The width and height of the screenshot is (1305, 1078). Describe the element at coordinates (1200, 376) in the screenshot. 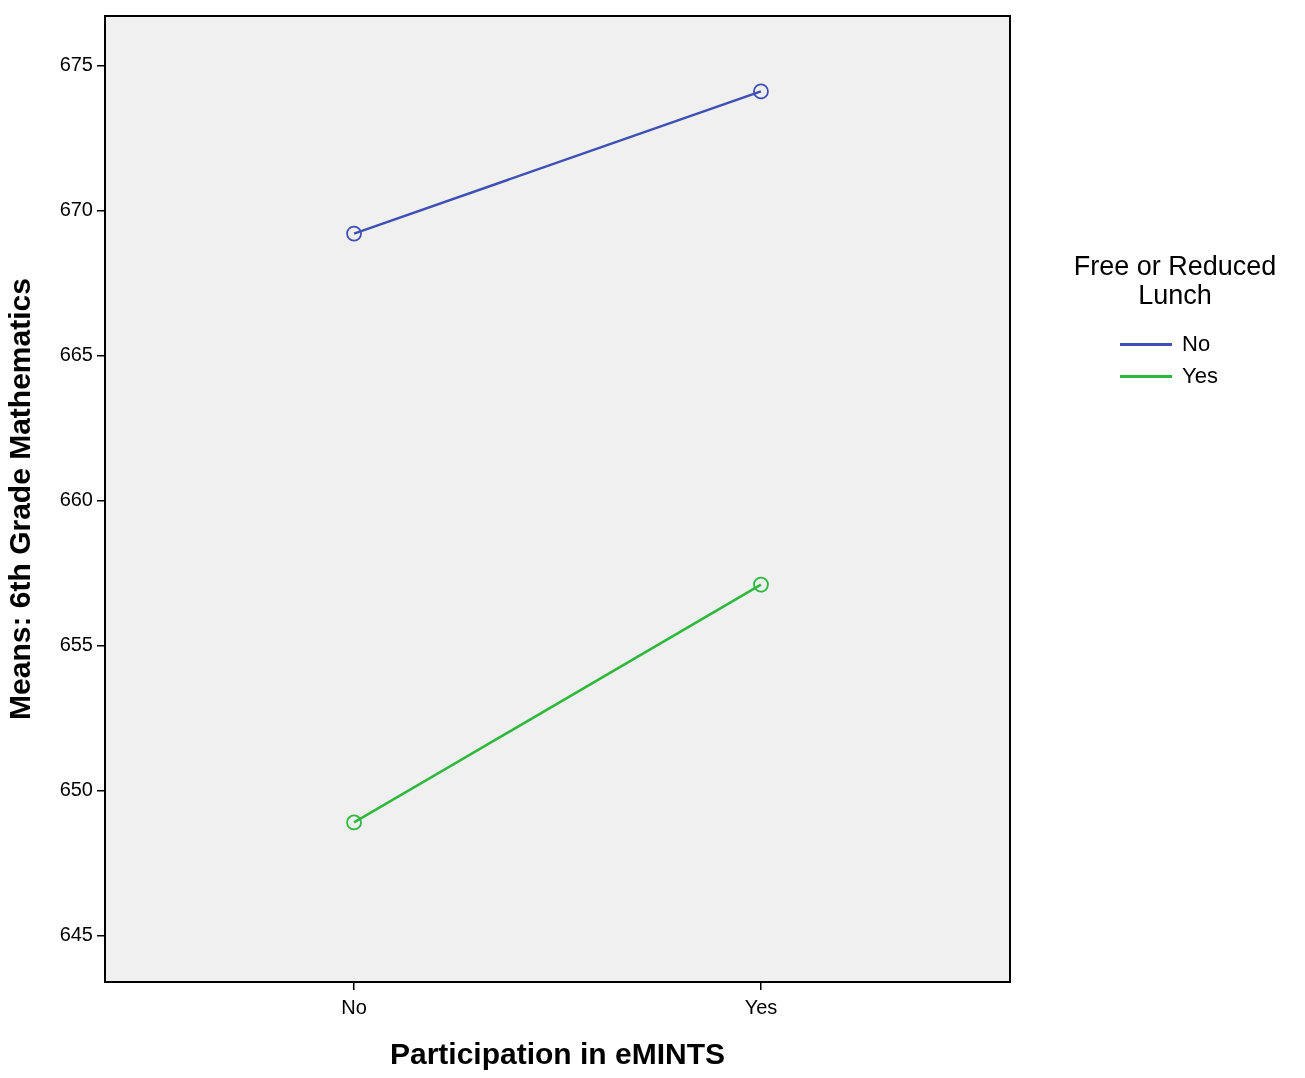

I see `legend-label: Yes` at that location.